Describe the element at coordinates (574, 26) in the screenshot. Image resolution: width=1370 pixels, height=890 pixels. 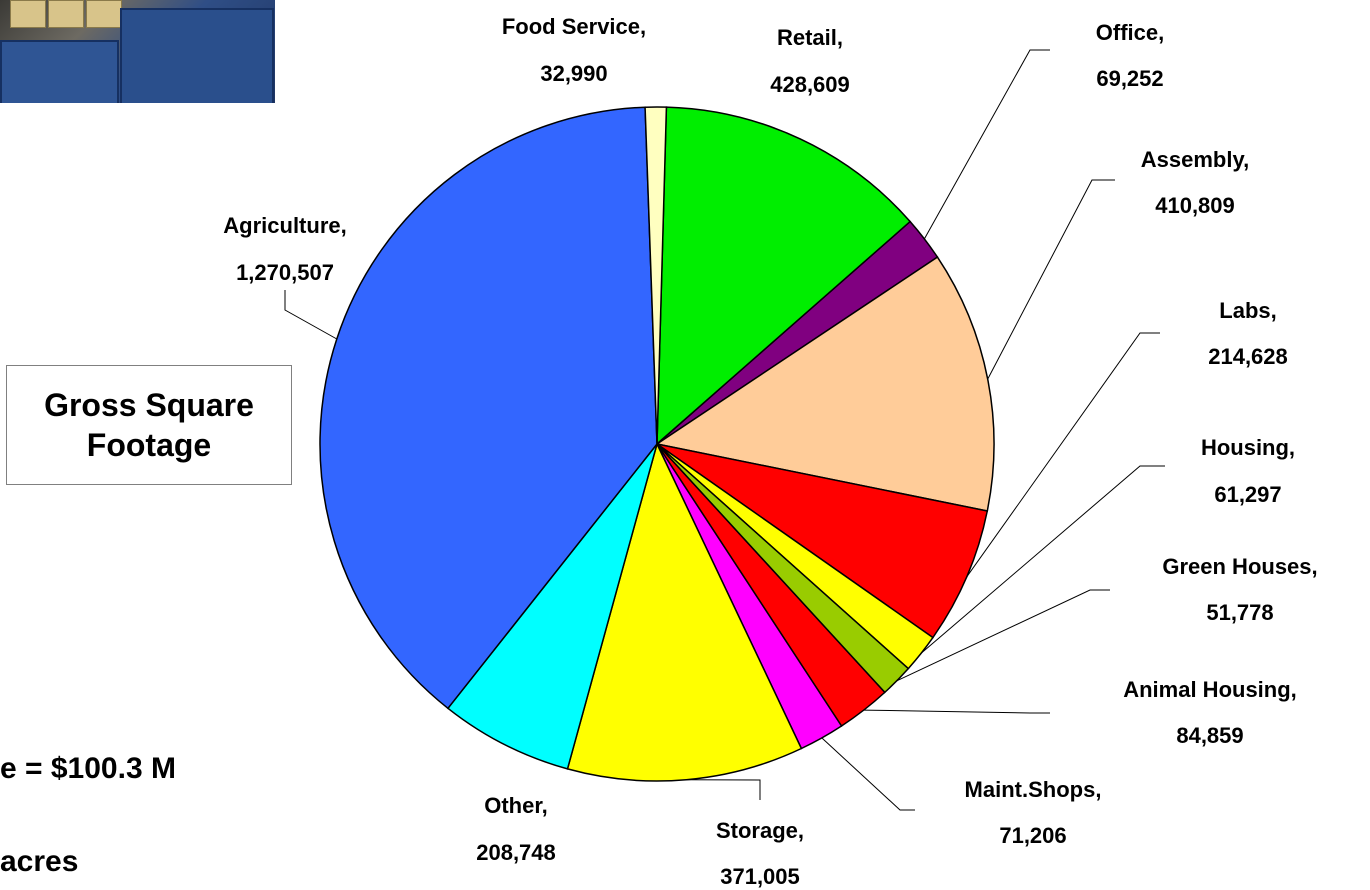
I see `slice-label: Food Service,` at that location.